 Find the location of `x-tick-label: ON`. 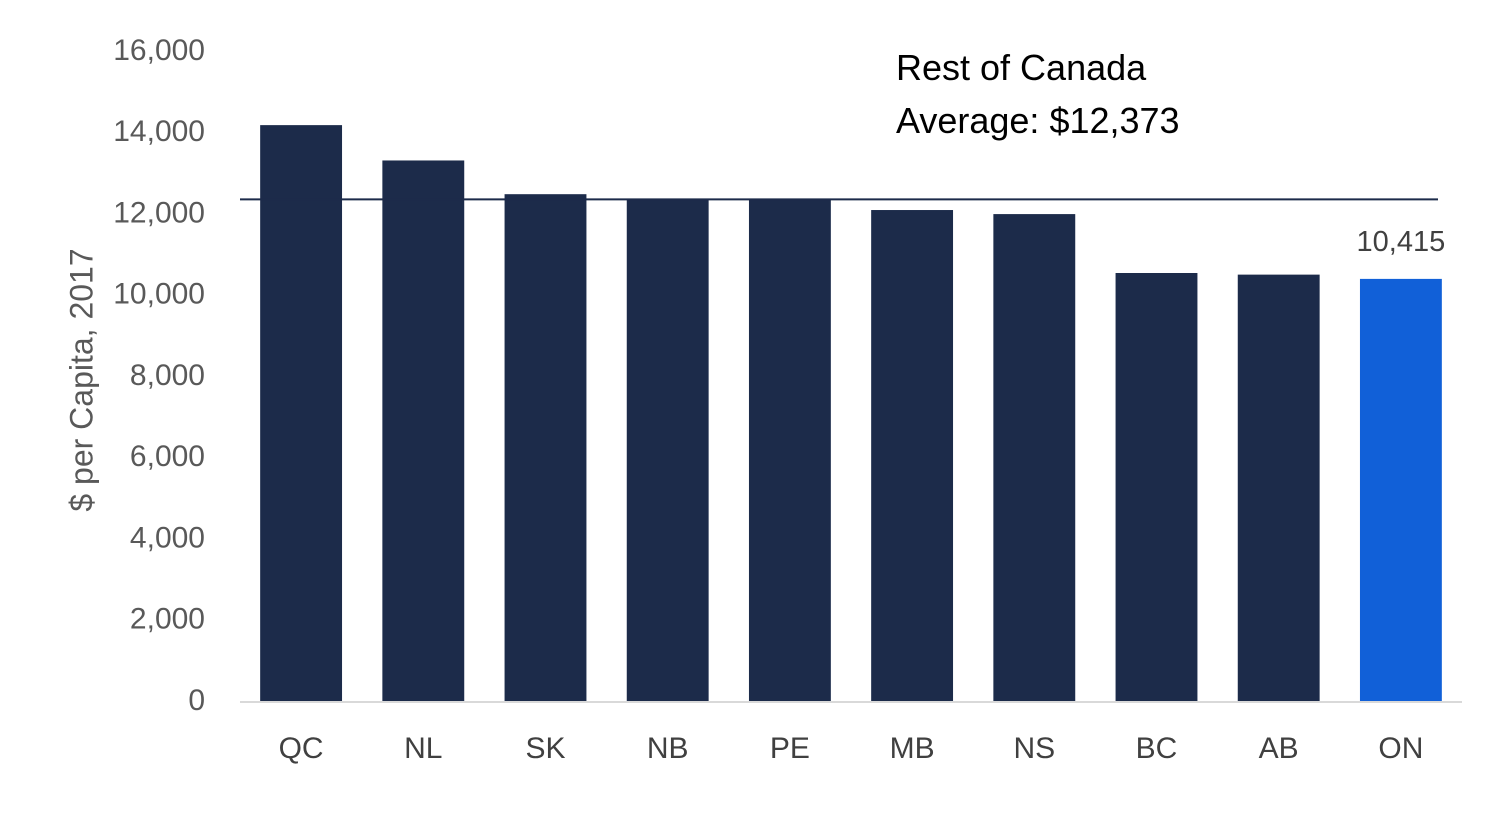

x-tick-label: ON is located at coordinates (1400, 748).